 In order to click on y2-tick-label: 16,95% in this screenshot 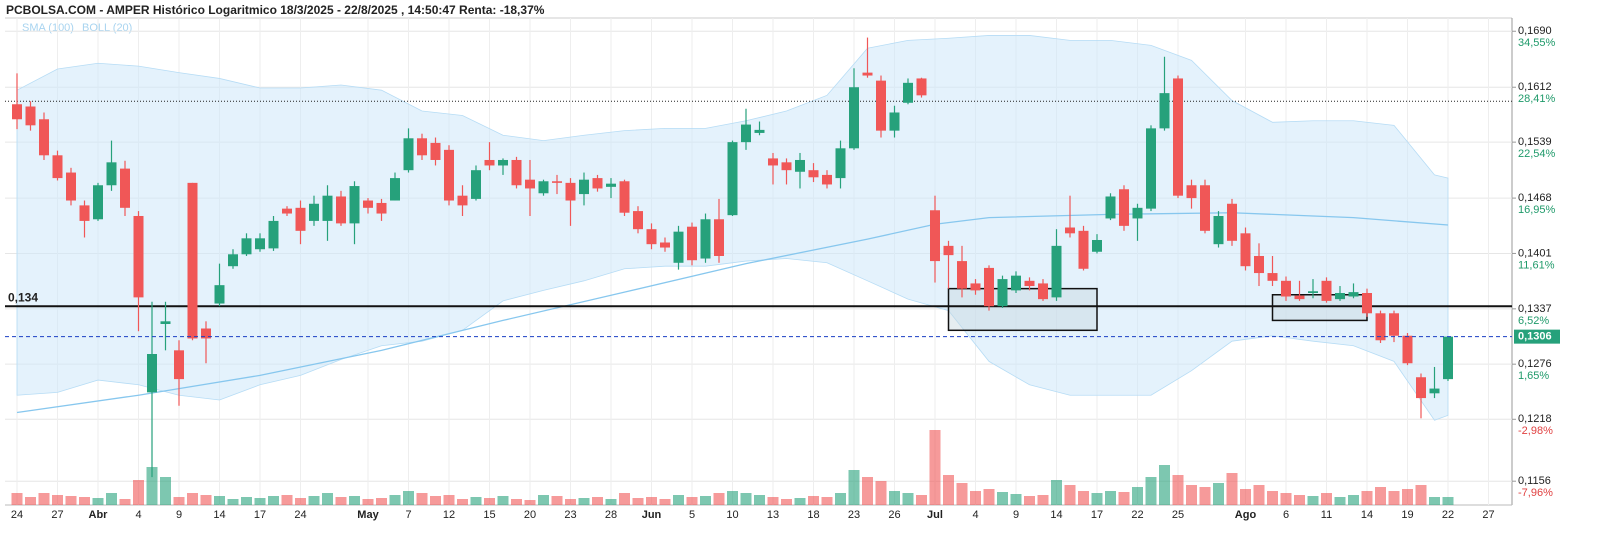, I will do `click(1537, 210)`.